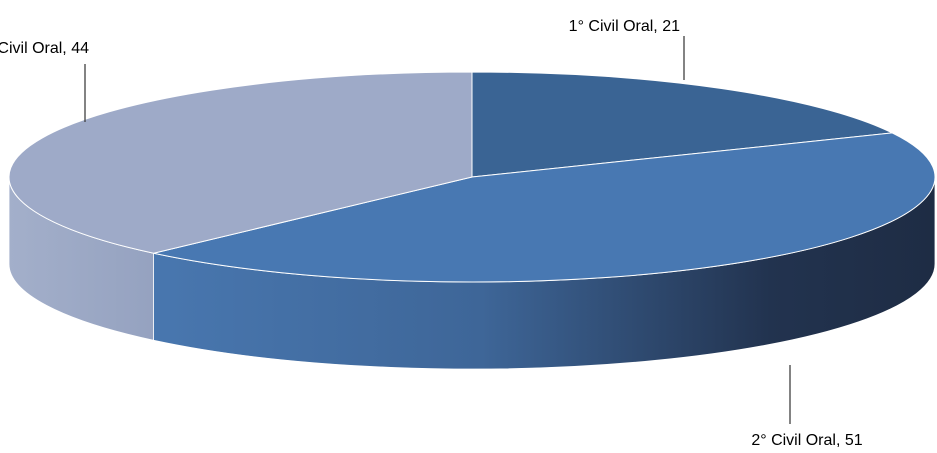 This screenshot has height=453, width=937. I want to click on data-label-slice-1: 1° Civil Oral, 21, so click(624, 26).